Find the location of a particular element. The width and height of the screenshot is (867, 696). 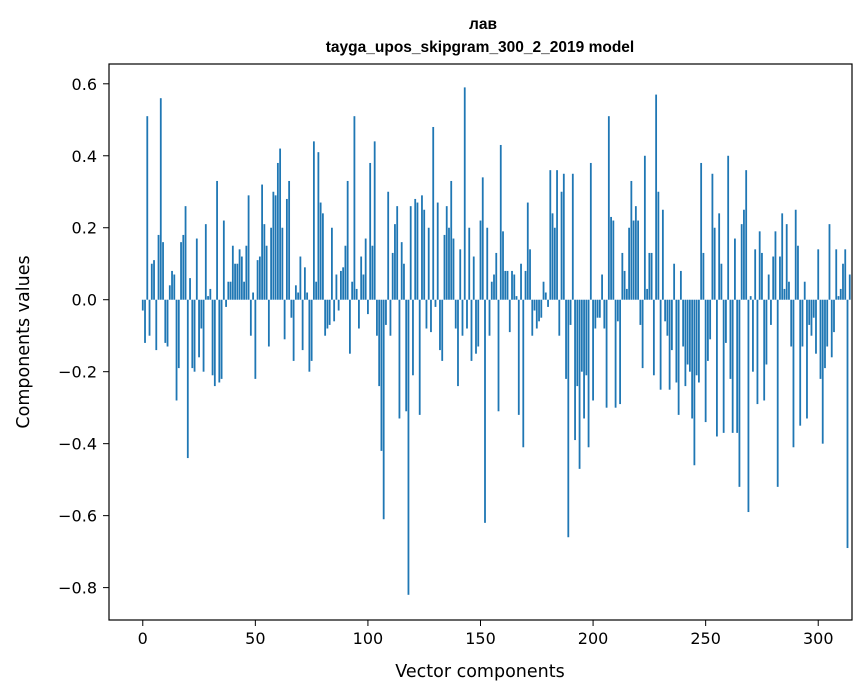

y-axis-ticks: 0.6 0.4 0.2 0.0 −0.2 −0.4 −0.6 −0.8 is located at coordinates (83, 336).